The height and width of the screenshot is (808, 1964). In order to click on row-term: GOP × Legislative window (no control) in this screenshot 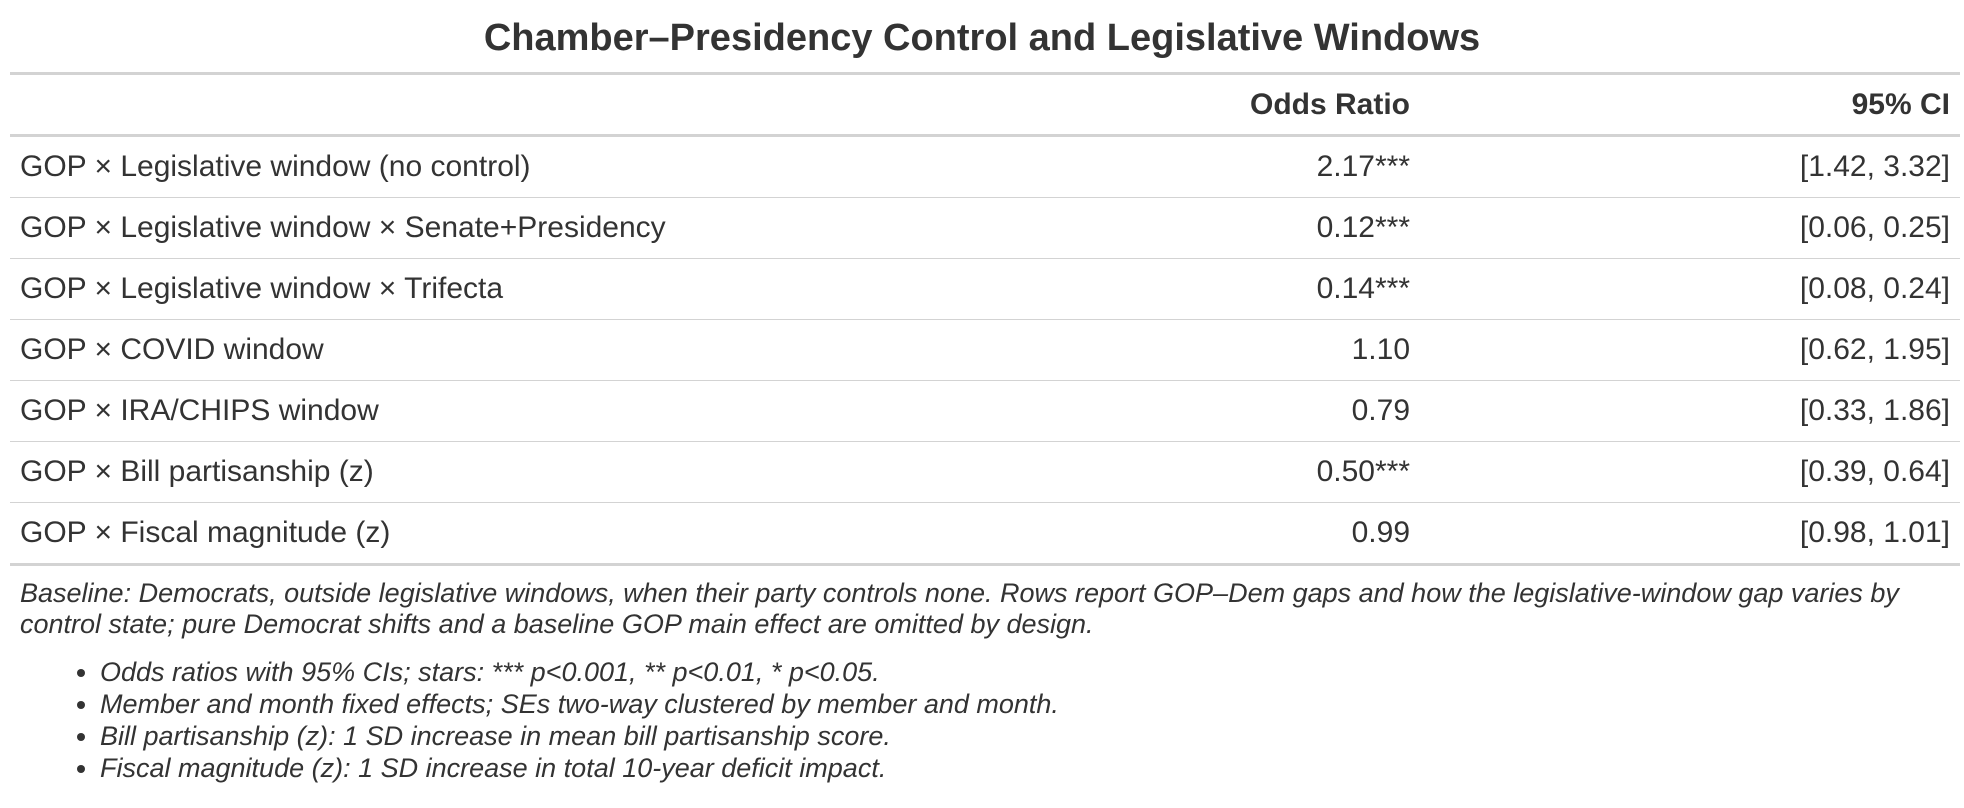, I will do `click(570, 166)`.